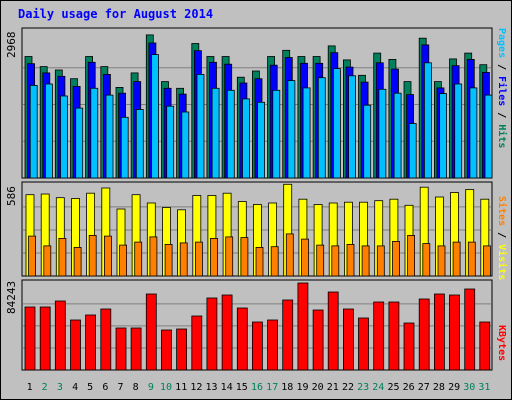 The width and height of the screenshot is (512, 400). I want to click on day-label-7: 7, so click(120, 387).